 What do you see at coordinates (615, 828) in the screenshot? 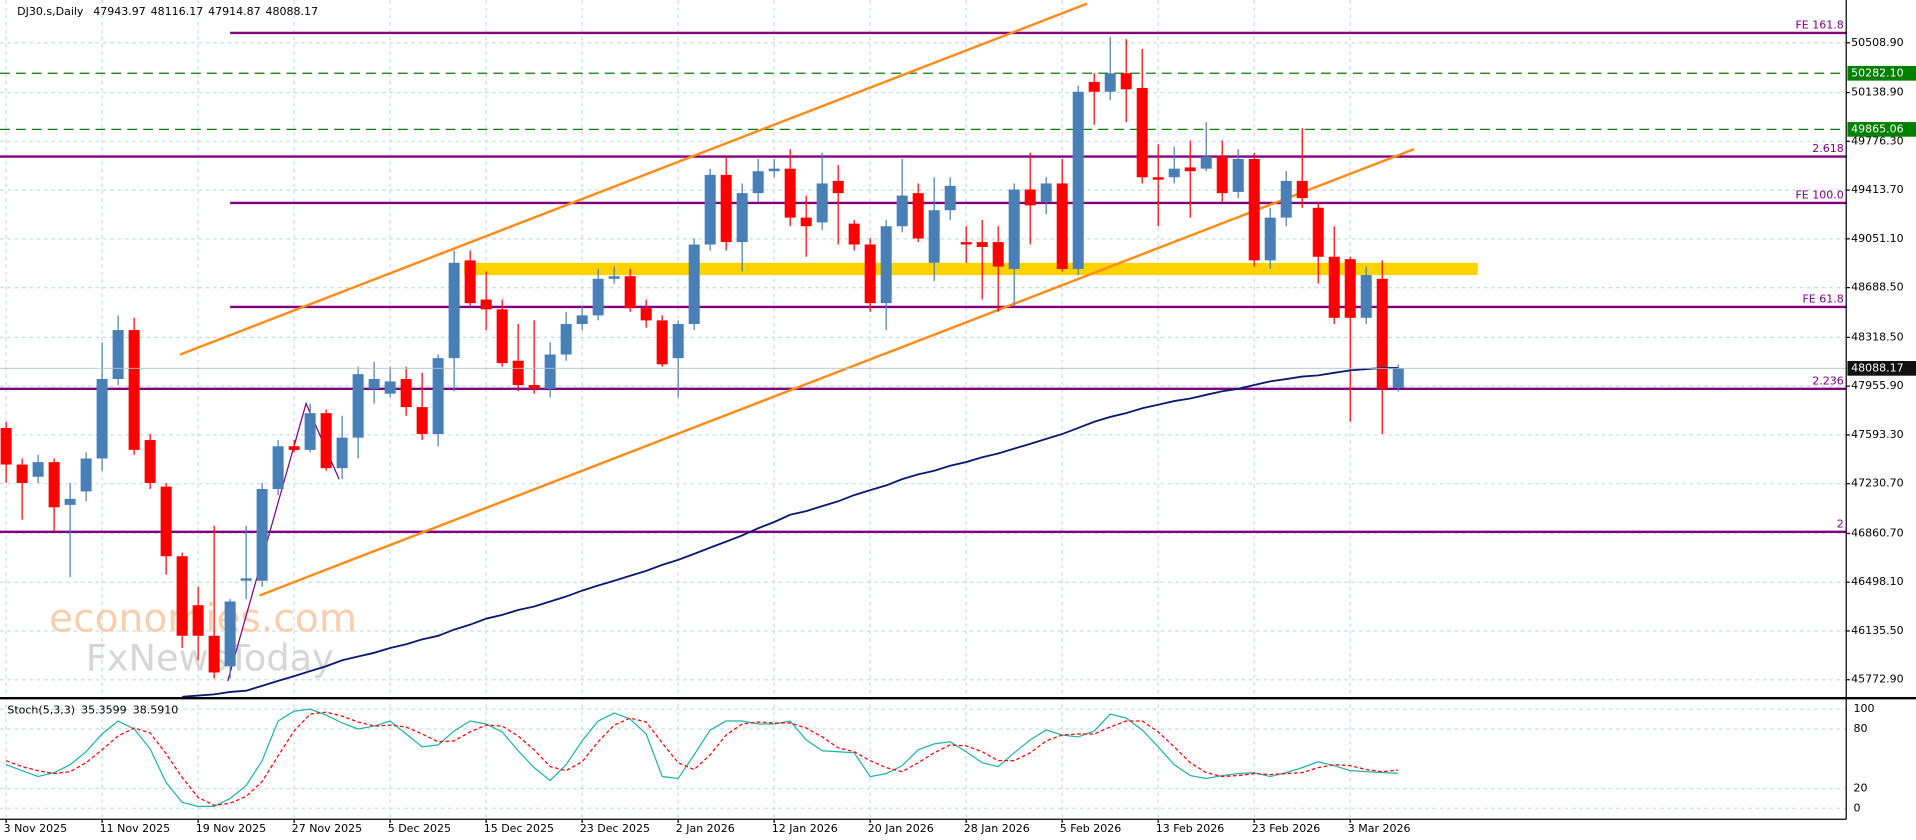
I see `x-tick-label: 23 Dec 2025` at bounding box center [615, 828].